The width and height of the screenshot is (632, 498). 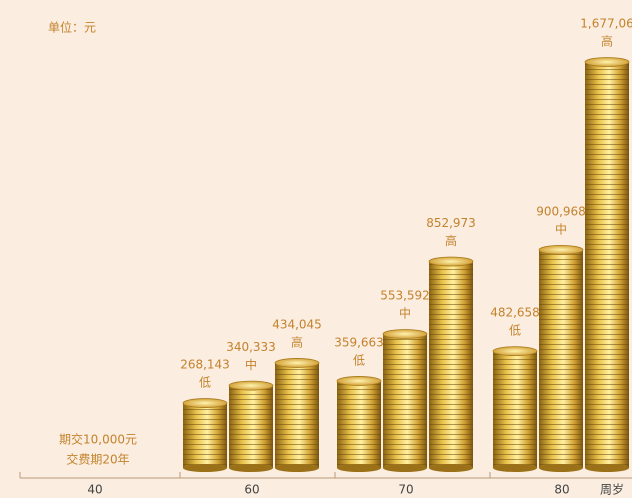 I want to click on value-label: 900,968, so click(x=561, y=211).